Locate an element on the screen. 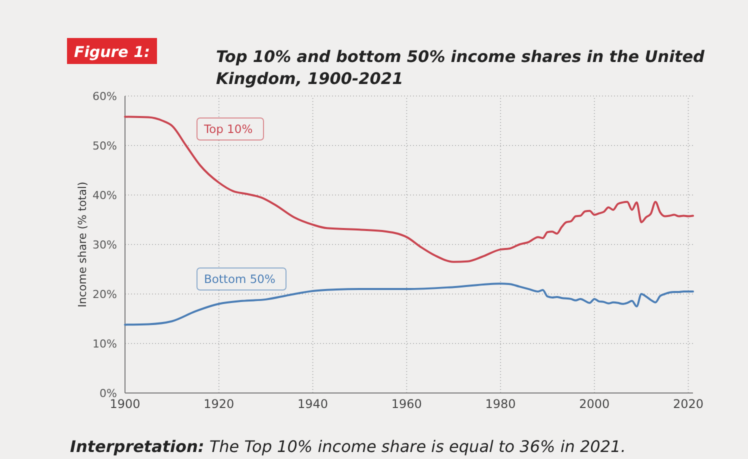  series-label: Top 10% is located at coordinates (228, 129).